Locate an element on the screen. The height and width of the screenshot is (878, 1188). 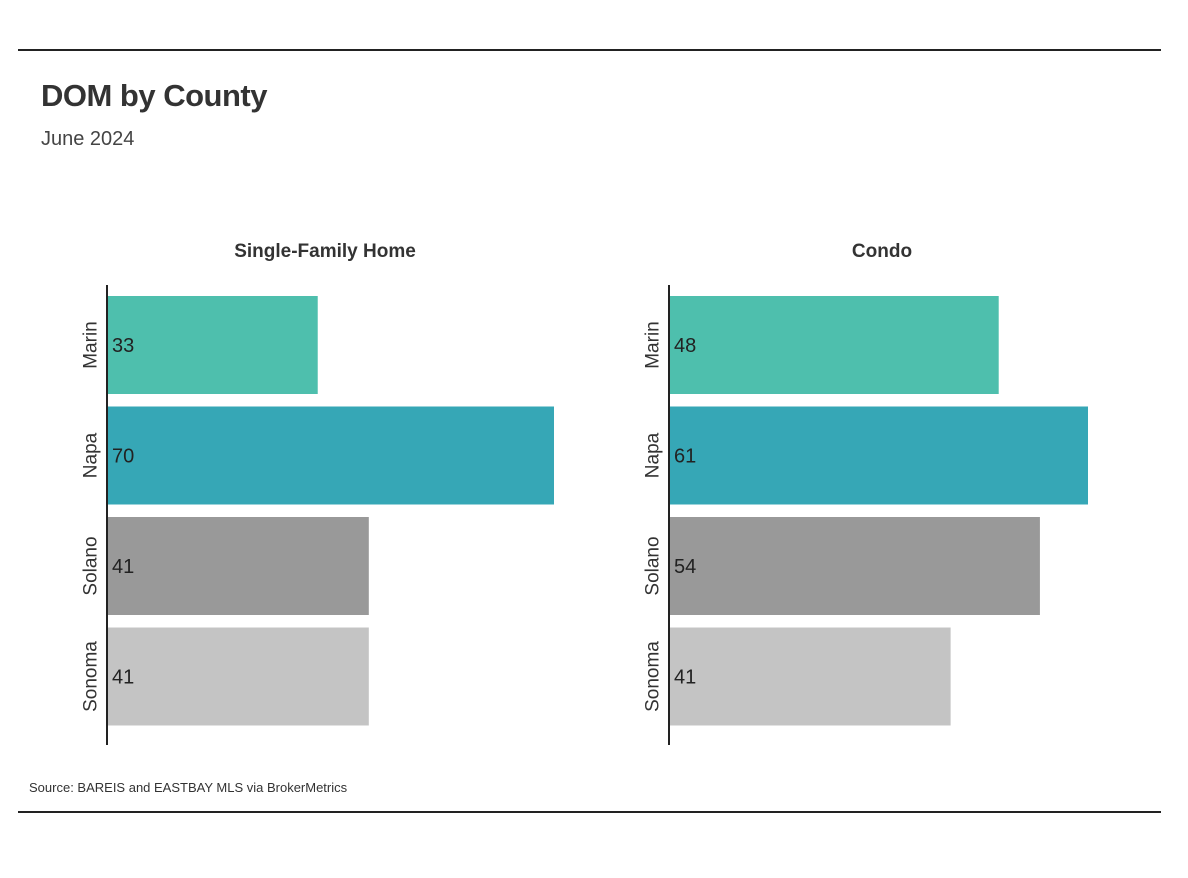
bottom-rule is located at coordinates (589, 812).